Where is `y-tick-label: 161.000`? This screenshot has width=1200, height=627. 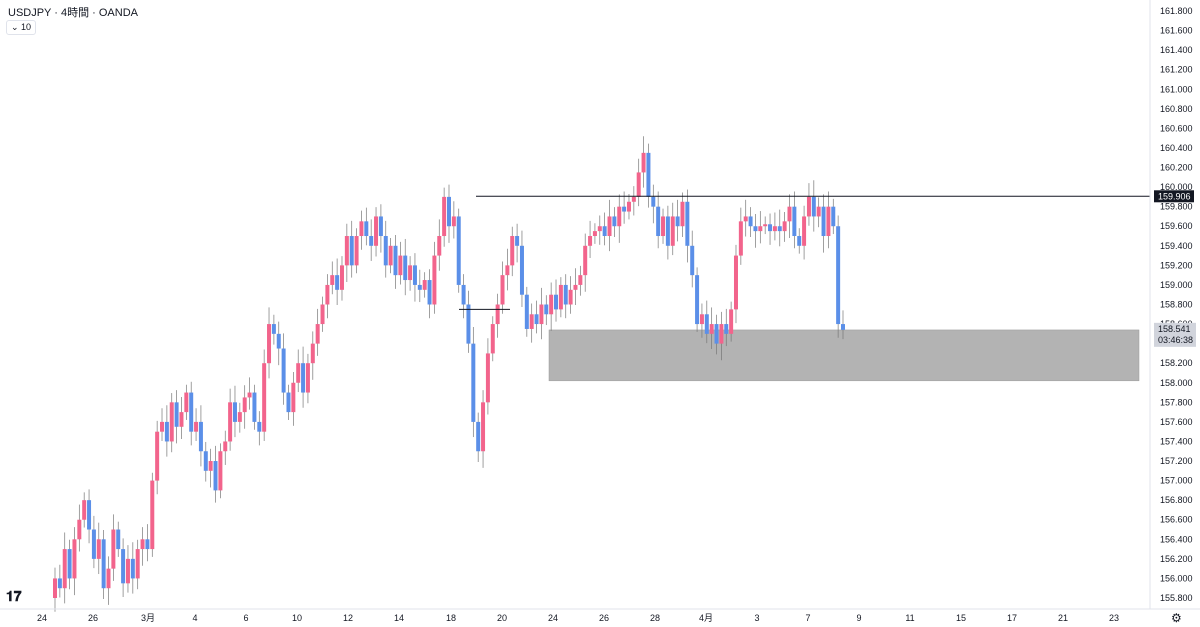 y-tick-label: 161.000 is located at coordinates (1176, 89).